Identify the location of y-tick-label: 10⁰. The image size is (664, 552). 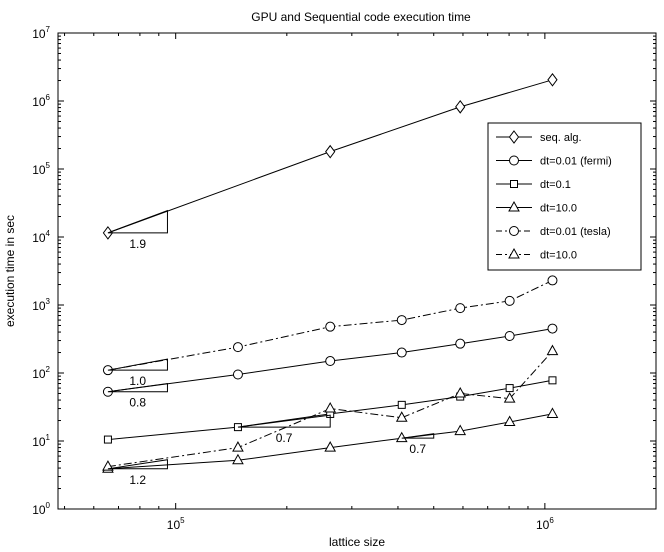
(41, 509).